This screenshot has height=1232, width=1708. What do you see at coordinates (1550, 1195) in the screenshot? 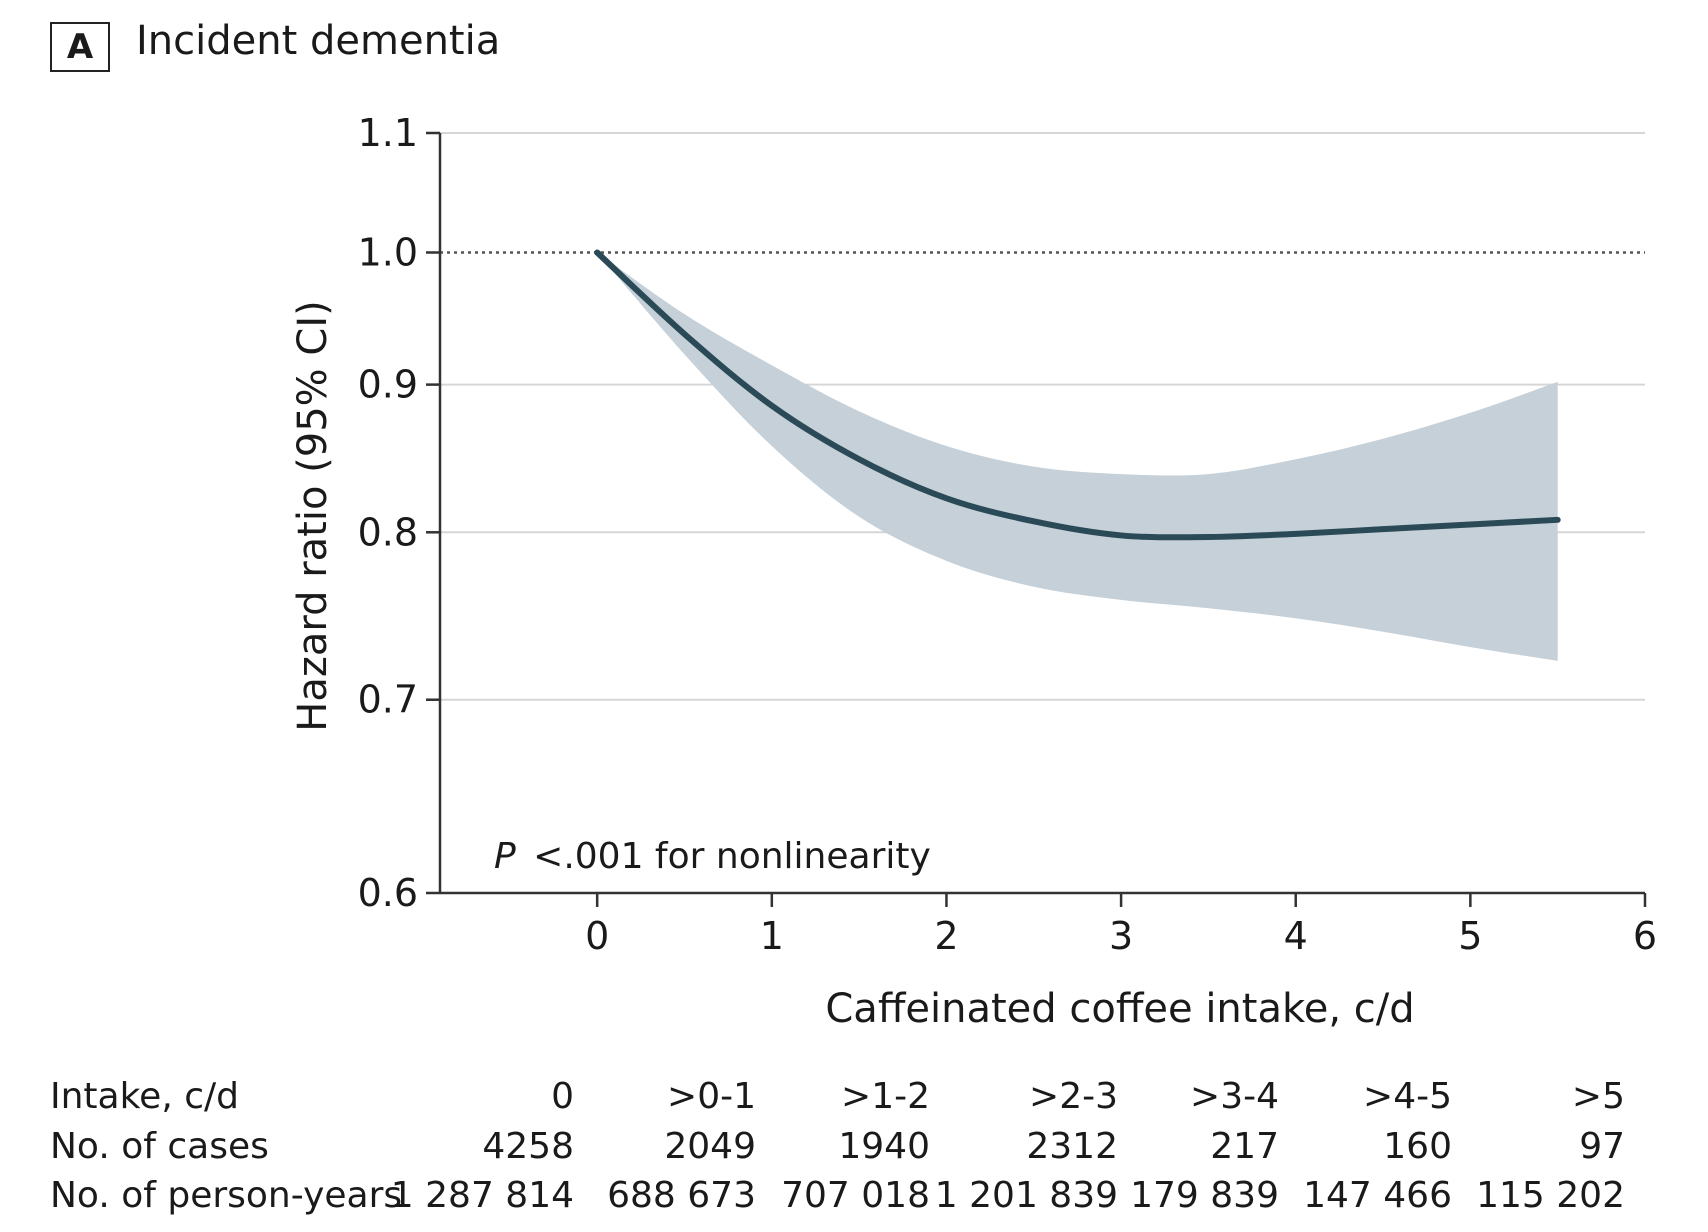
I see `table-cell: 115 202` at bounding box center [1550, 1195].